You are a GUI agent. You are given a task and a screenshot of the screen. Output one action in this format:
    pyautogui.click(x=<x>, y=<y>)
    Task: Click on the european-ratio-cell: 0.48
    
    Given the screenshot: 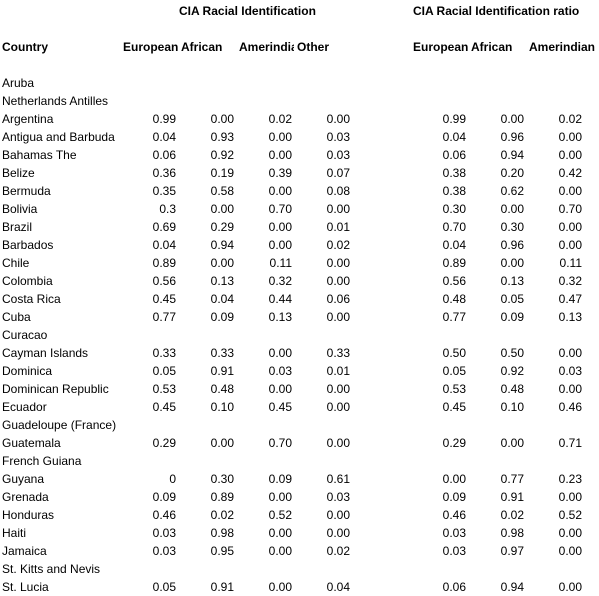 What is the action you would take?
    pyautogui.click(x=454, y=299)
    